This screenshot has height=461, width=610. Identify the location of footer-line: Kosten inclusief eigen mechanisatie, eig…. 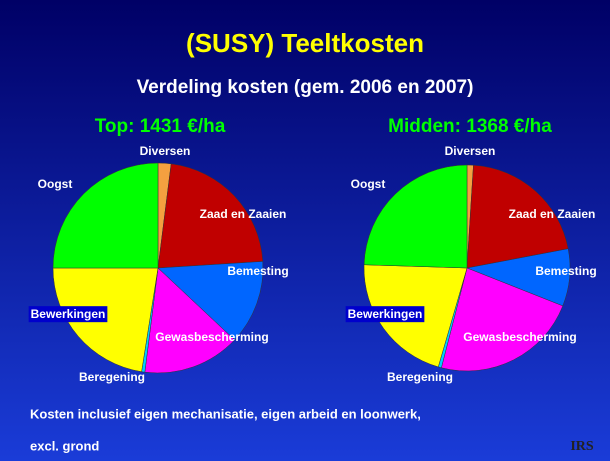
(225, 413).